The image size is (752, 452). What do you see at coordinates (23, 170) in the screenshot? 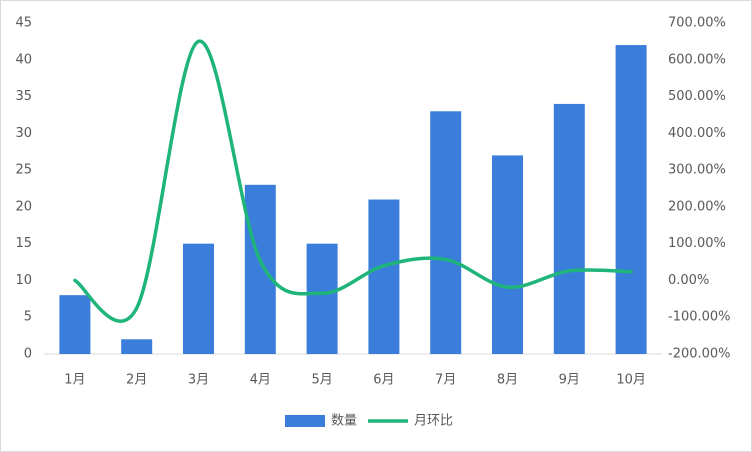
I see `y-tick-label: 25` at bounding box center [23, 170].